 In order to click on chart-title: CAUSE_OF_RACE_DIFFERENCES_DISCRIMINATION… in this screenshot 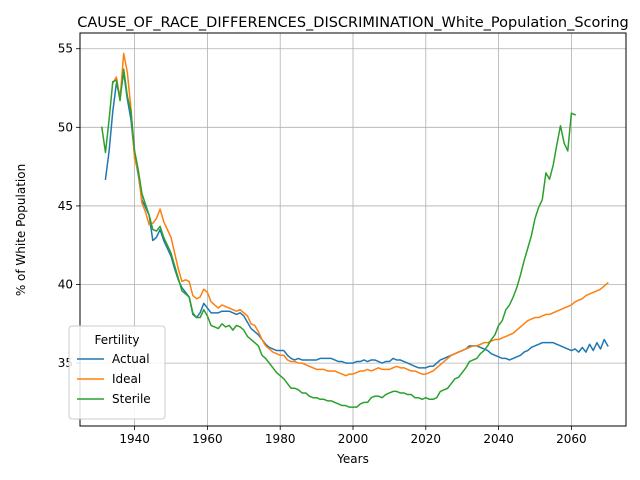, I will do `click(353, 23)`.